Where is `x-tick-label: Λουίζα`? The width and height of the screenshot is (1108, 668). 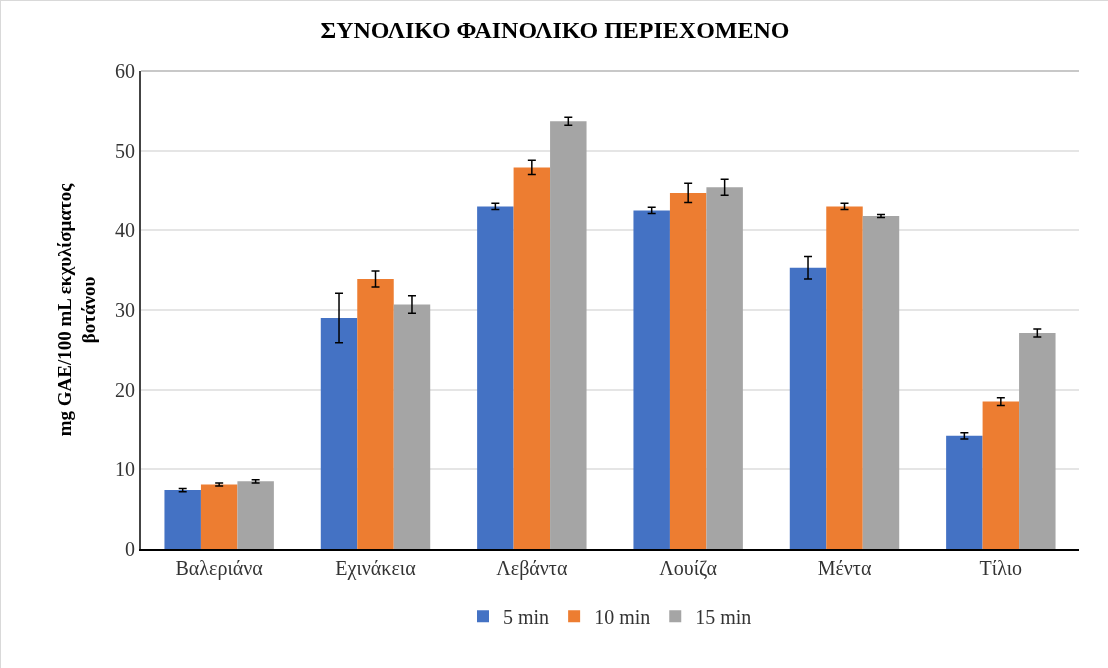
x-tick-label: Λουίζα is located at coordinates (688, 568).